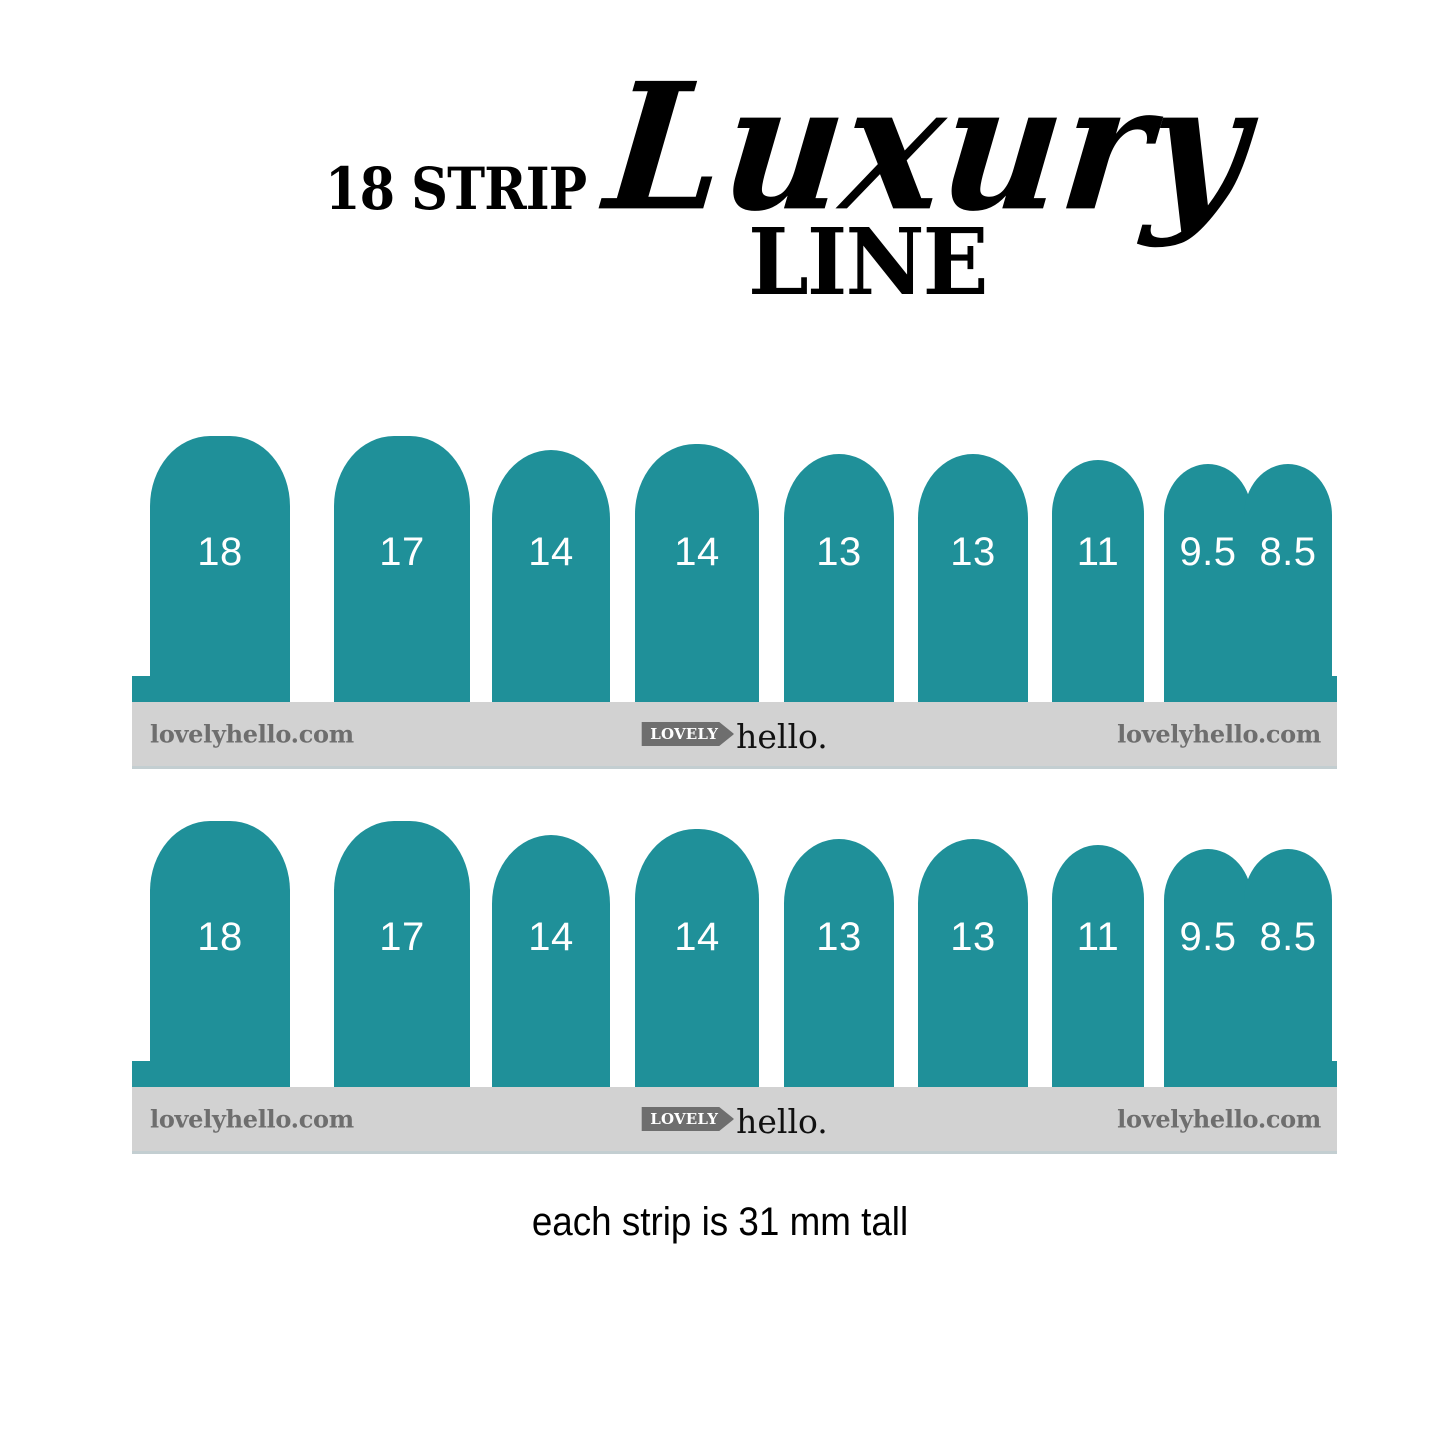 This screenshot has height=1440, width=1440. I want to click on caption-strip-height: each strip is 31 mm tall, so click(720, 1222).